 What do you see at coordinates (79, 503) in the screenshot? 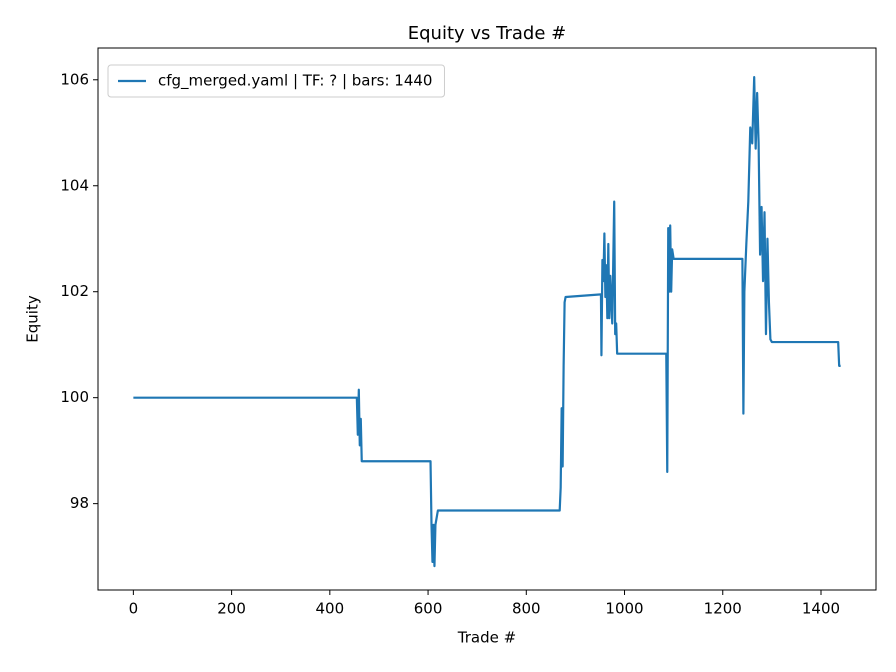
I see `y-tick-label: 98` at bounding box center [79, 503].